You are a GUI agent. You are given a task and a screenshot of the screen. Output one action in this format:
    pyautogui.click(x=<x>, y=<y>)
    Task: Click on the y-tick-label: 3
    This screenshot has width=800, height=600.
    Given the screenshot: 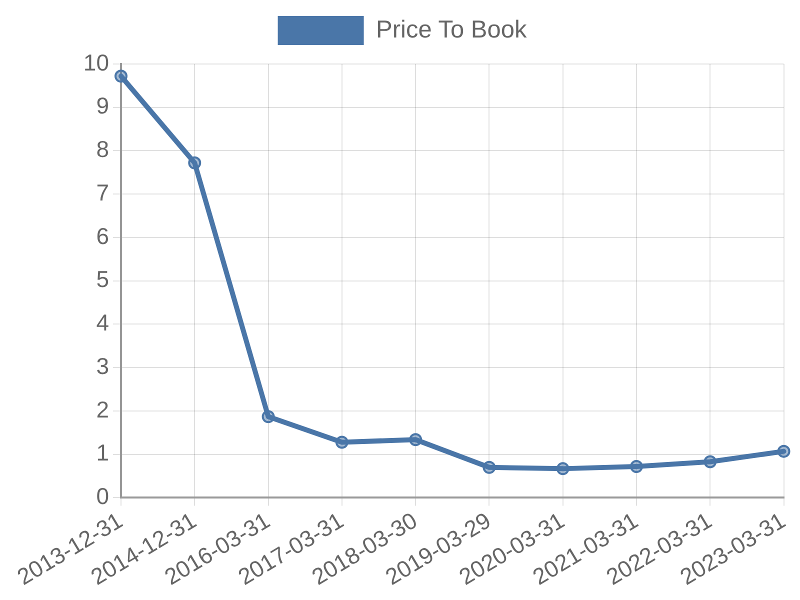 What is the action you would take?
    pyautogui.click(x=102, y=365)
    